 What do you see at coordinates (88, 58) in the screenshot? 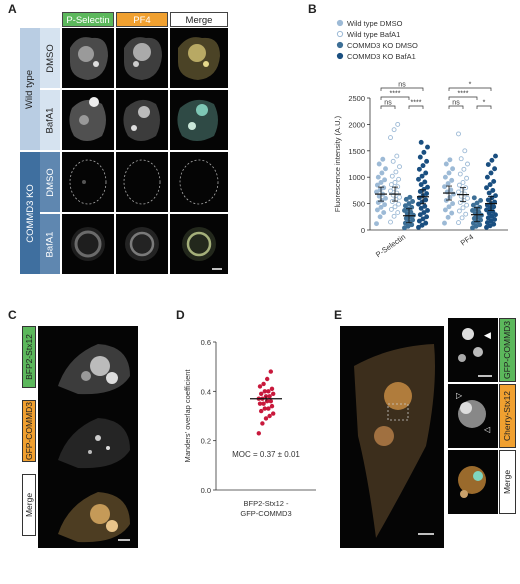
I see `micrograph-wt-dmso-pselectin` at bounding box center [88, 58].